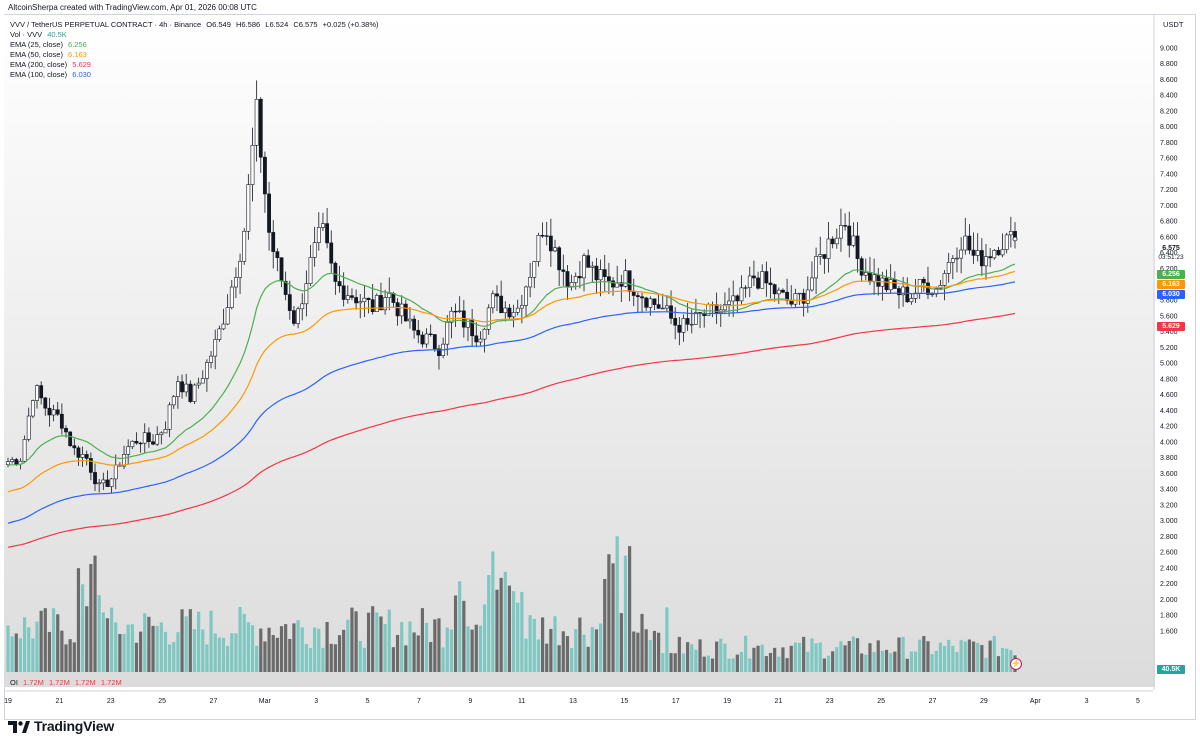 The height and width of the screenshot is (744, 1200). Describe the element at coordinates (81, 74) in the screenshot. I see `legend-ema-value: 6.030` at that location.